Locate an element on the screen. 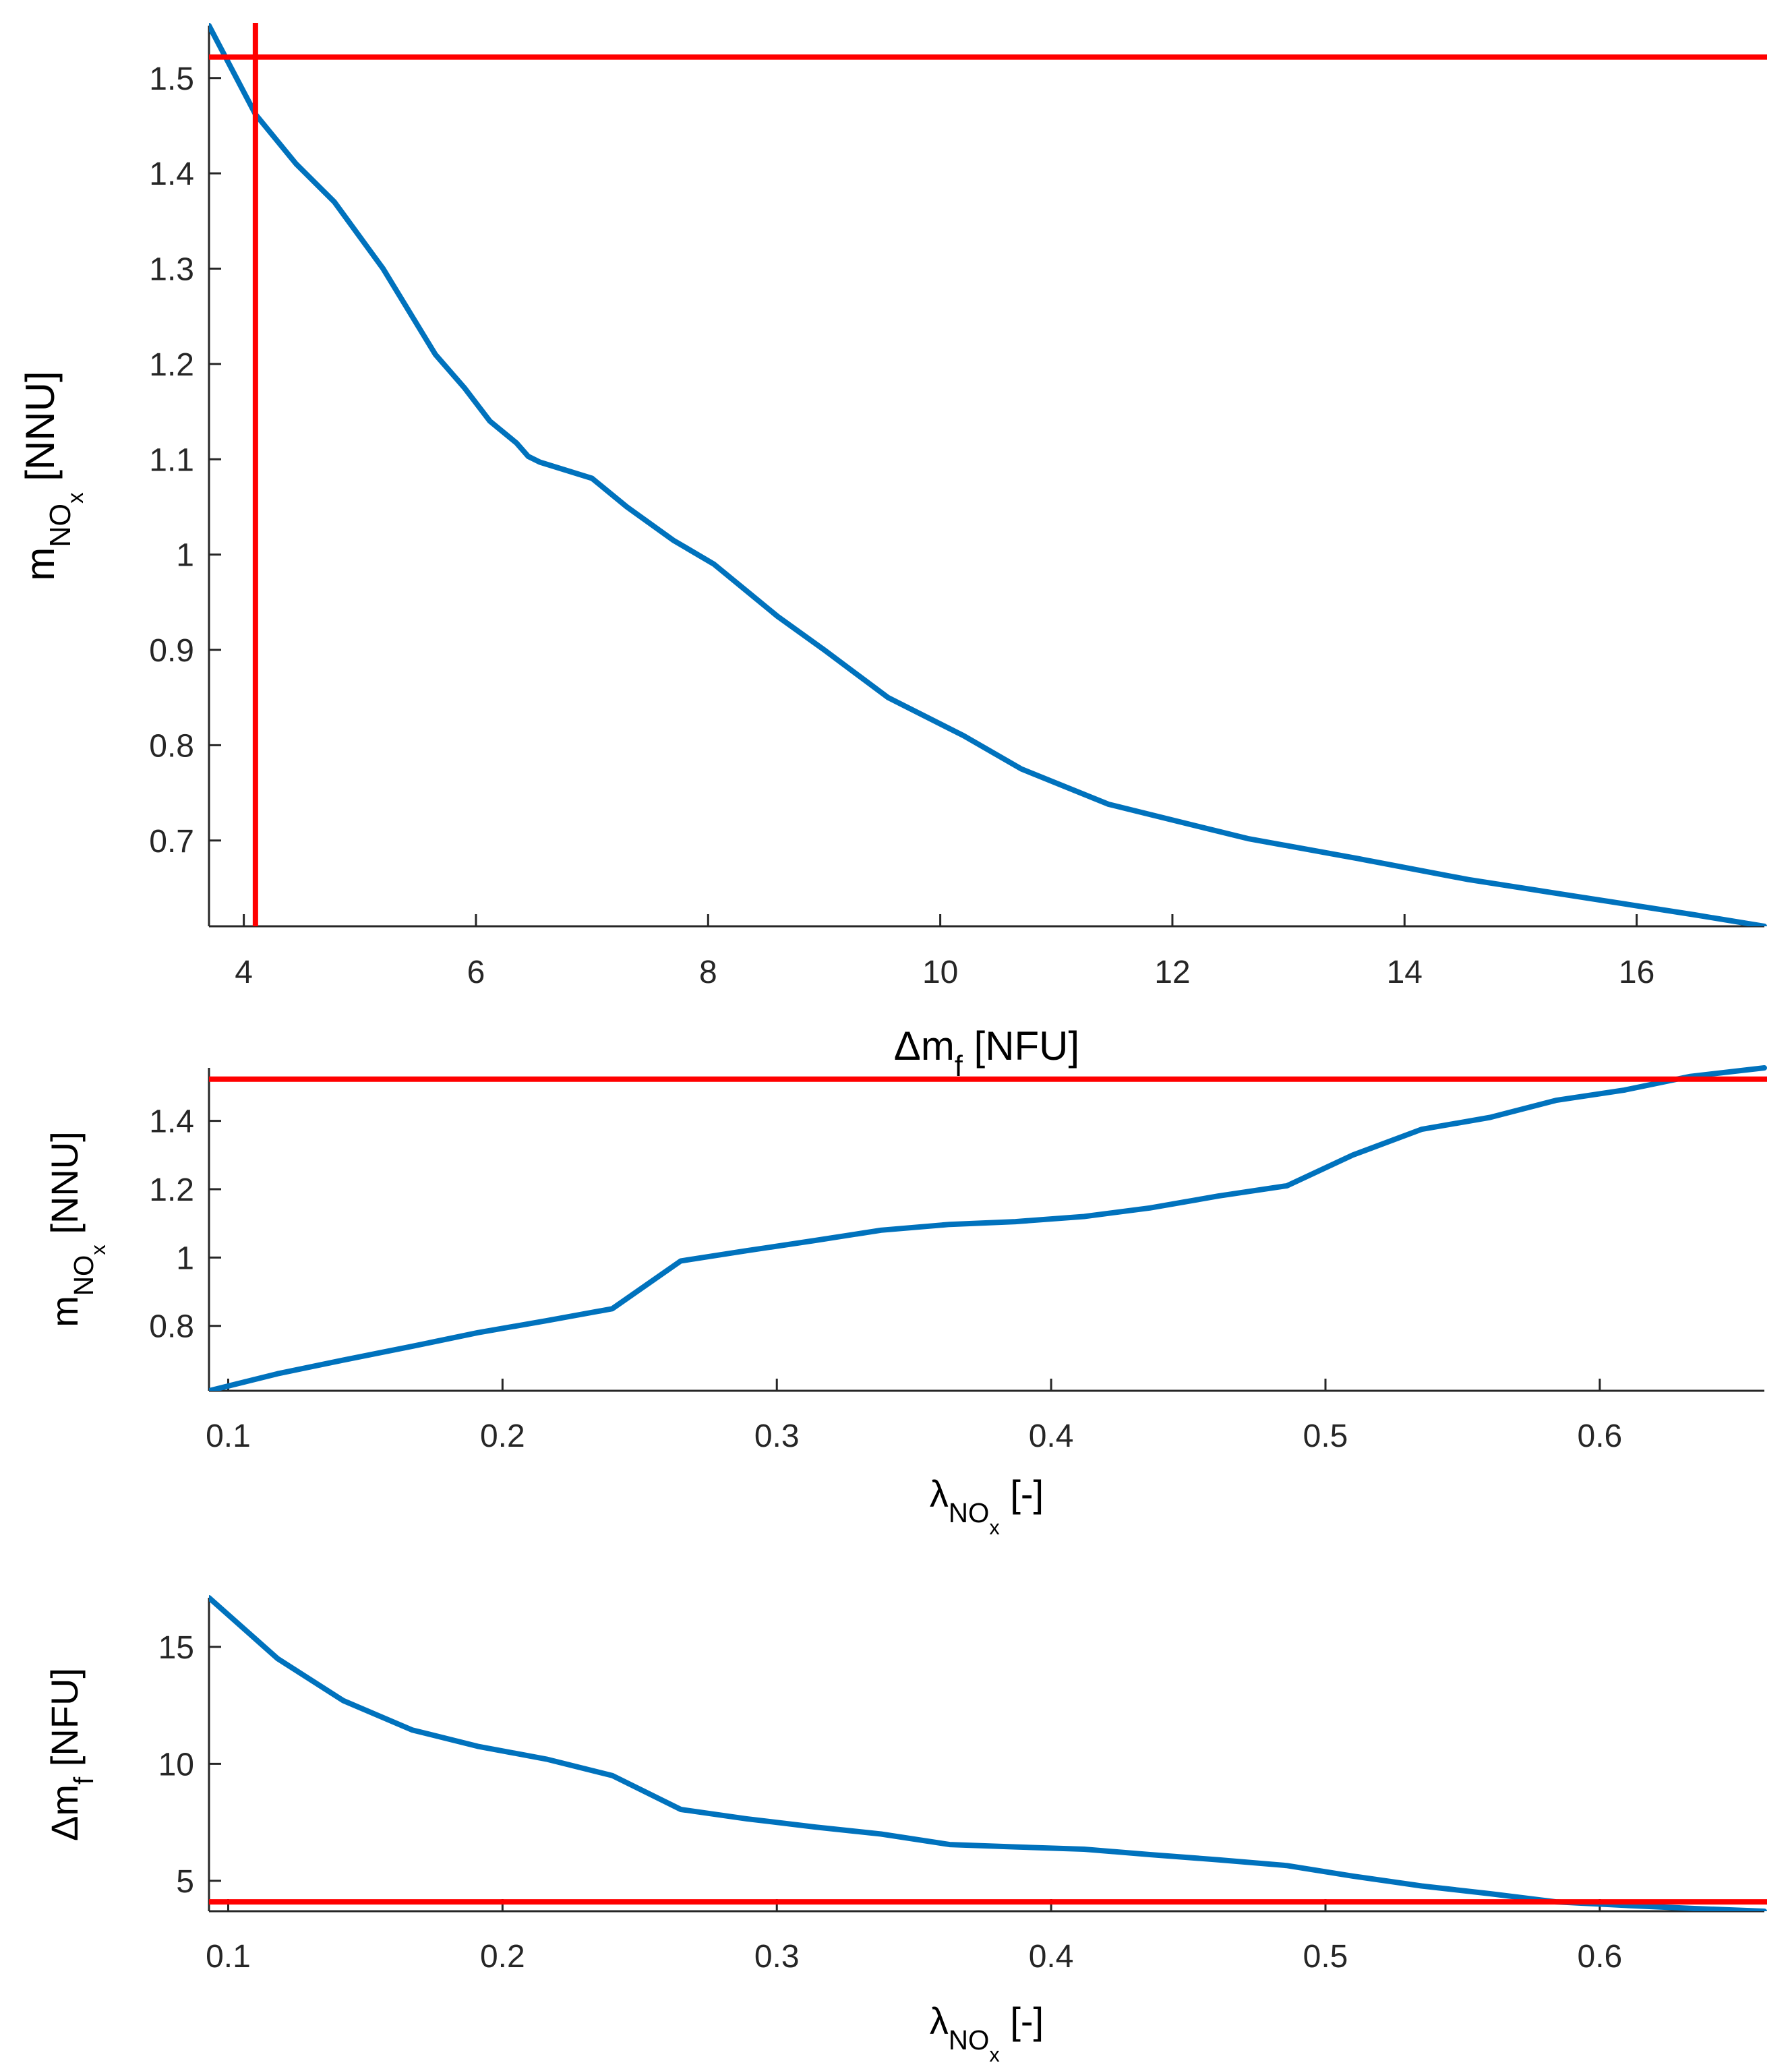 The image size is (1792, 2071). x-tick-label: 4 is located at coordinates (244, 972).